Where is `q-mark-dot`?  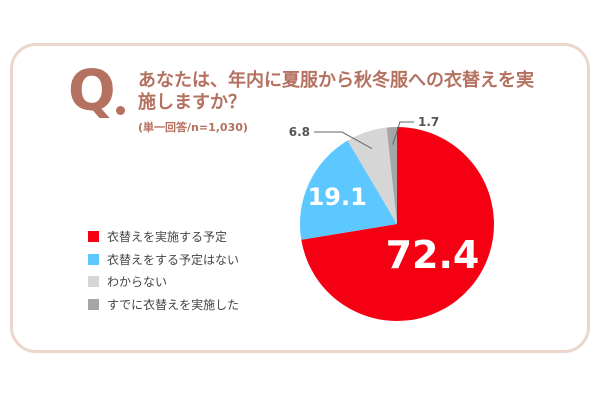
q-mark-dot is located at coordinates (120, 110).